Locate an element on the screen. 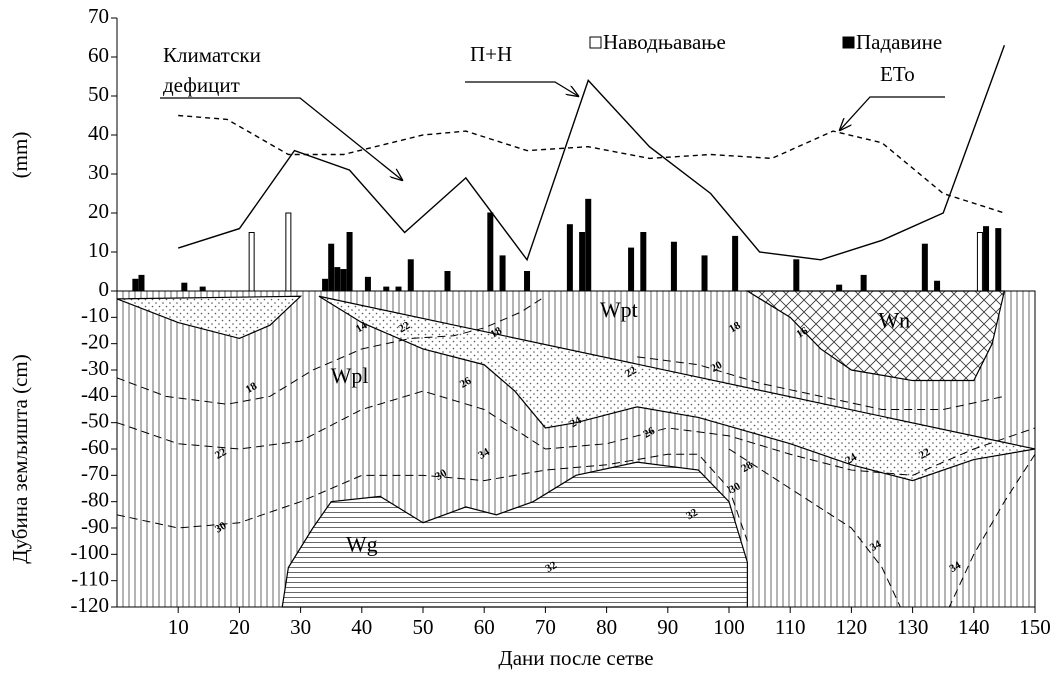 This screenshot has height=674, width=1062. y-tick-label: 70 is located at coordinates (98, 16).